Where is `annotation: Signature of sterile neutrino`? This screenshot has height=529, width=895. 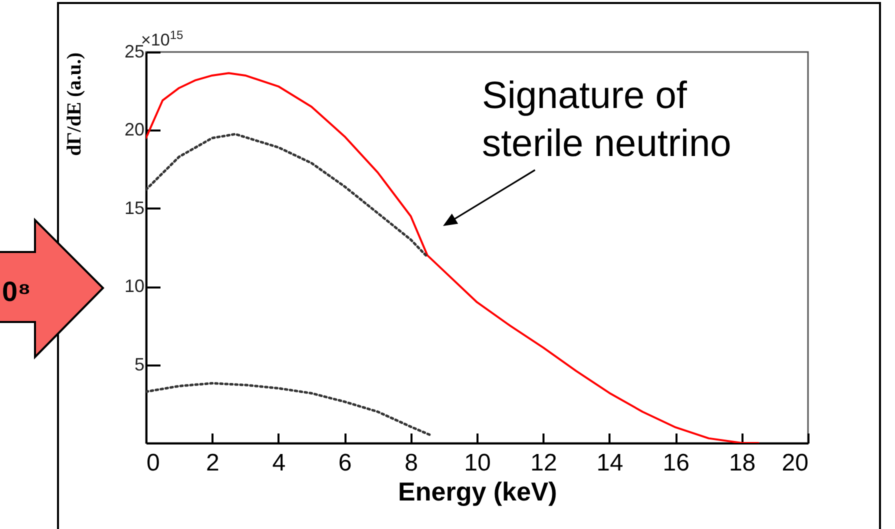 annotation: Signature of sterile neutrino is located at coordinates (607, 120).